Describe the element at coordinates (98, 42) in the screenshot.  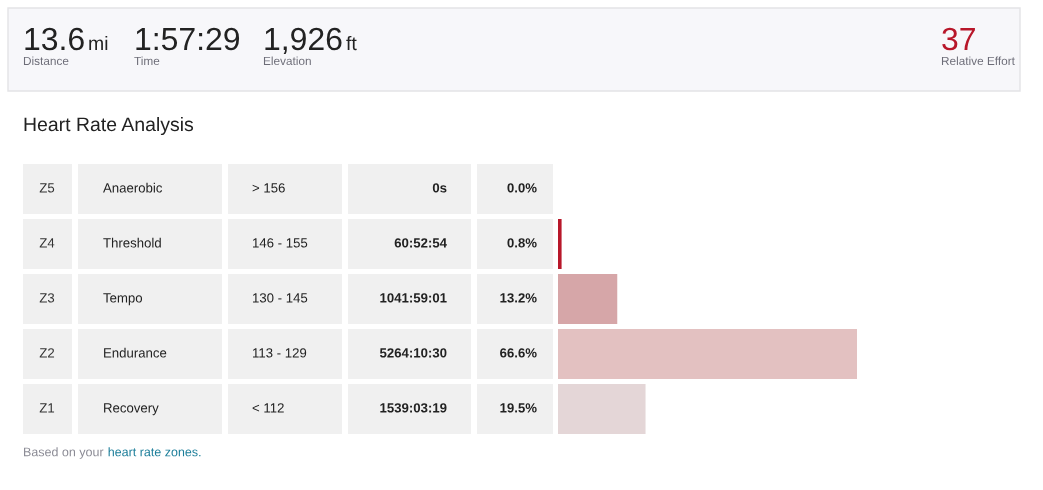
I see `text: mi` at that location.